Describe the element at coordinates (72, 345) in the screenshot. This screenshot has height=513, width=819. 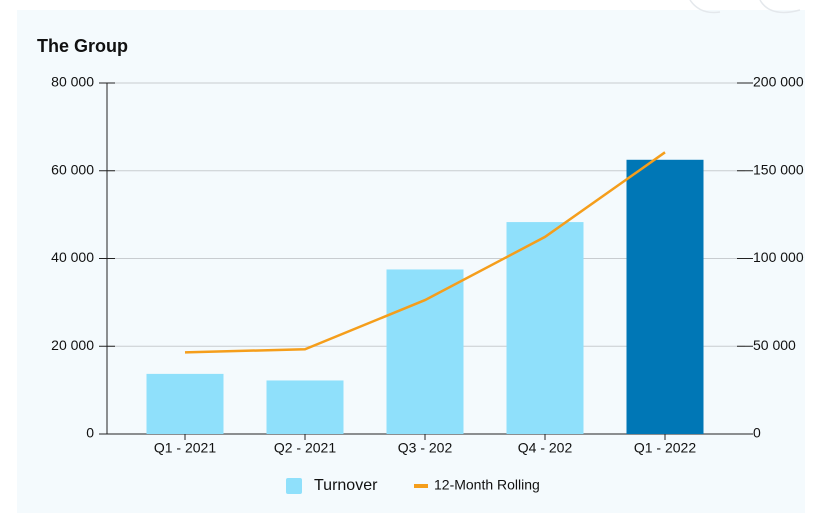
I see `y-tick-label: 20 000` at that location.